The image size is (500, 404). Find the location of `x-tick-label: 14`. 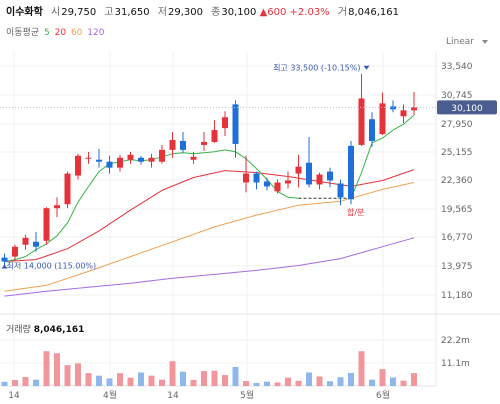

x-tick-label: 14 is located at coordinates (14, 396).